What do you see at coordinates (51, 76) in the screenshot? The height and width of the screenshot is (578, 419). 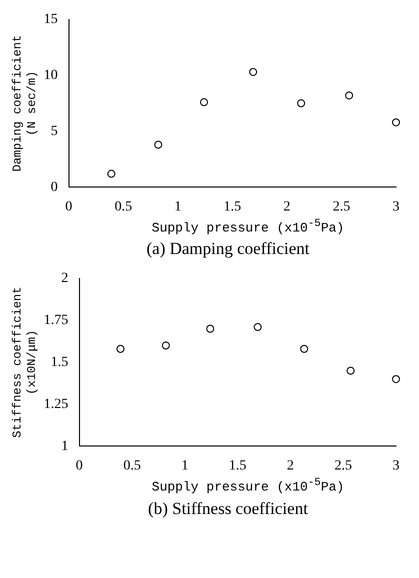 I see `y-tick-label: 10` at bounding box center [51, 76].